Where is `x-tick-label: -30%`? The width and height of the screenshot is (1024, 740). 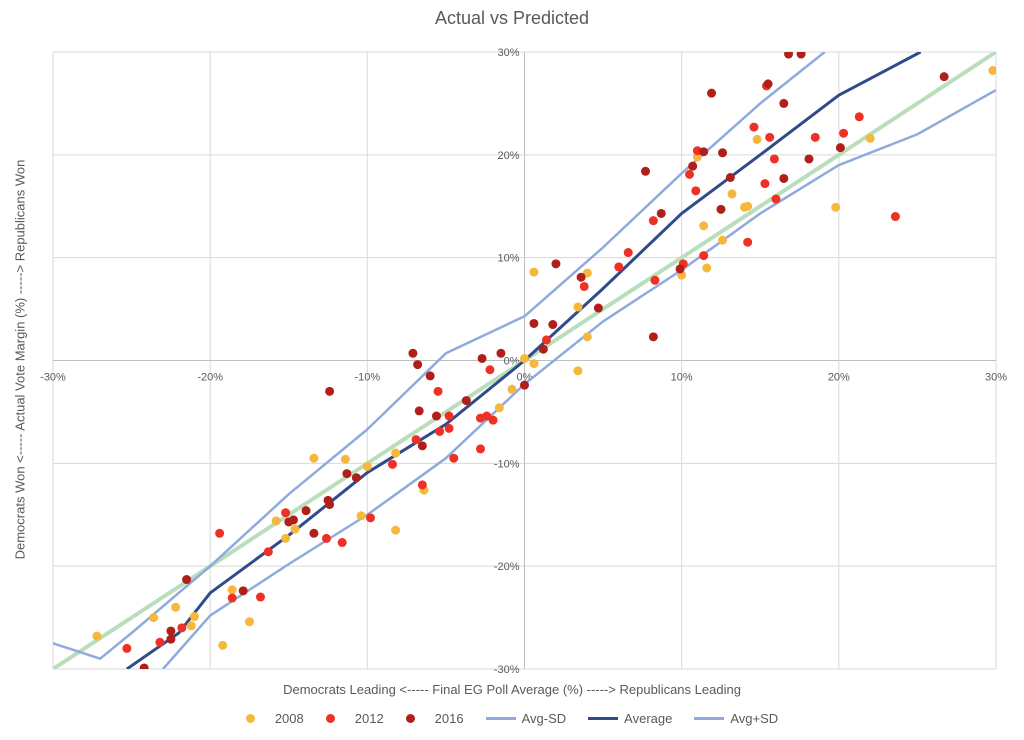 x-tick-label: -30% is located at coordinates (53, 378).